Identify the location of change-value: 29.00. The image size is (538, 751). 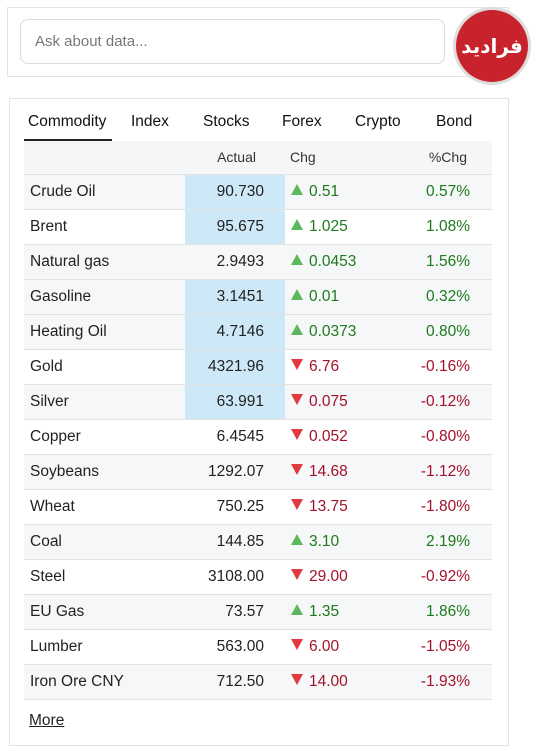
(328, 576).